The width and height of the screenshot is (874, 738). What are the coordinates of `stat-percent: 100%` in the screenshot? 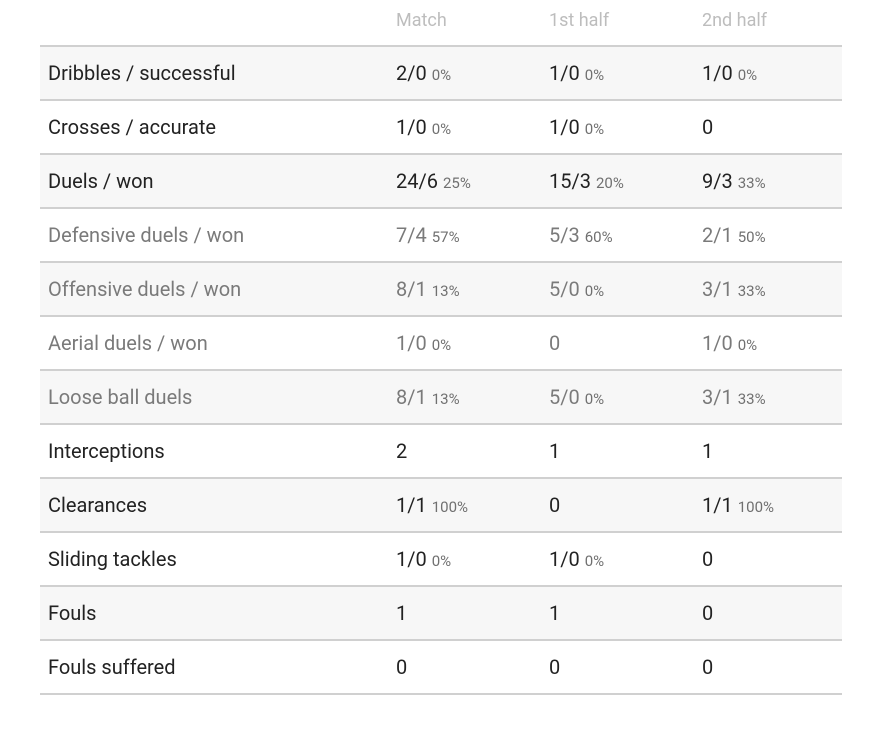 It's located at (756, 507).